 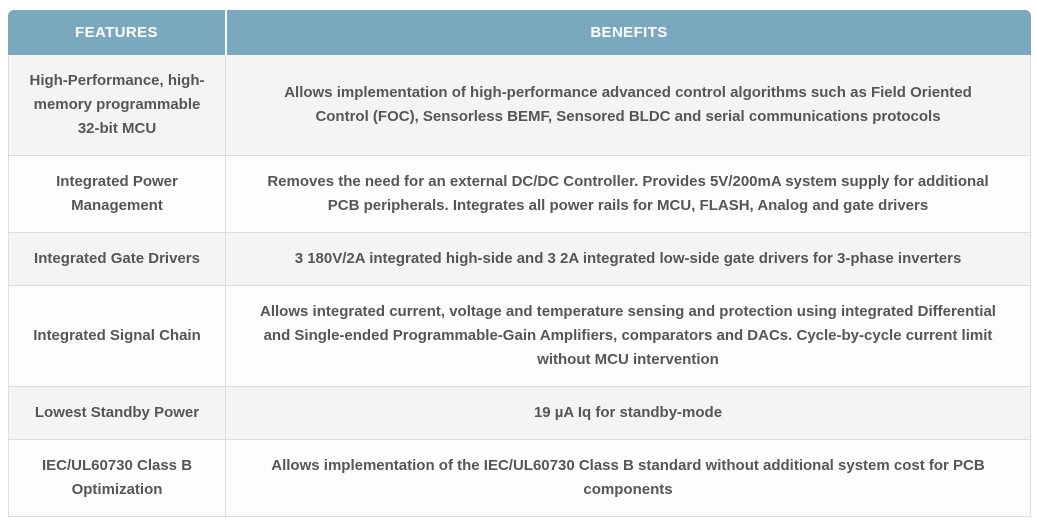 What do you see at coordinates (117, 259) in the screenshot?
I see `feature-cell: Integrated Gate Drivers` at bounding box center [117, 259].